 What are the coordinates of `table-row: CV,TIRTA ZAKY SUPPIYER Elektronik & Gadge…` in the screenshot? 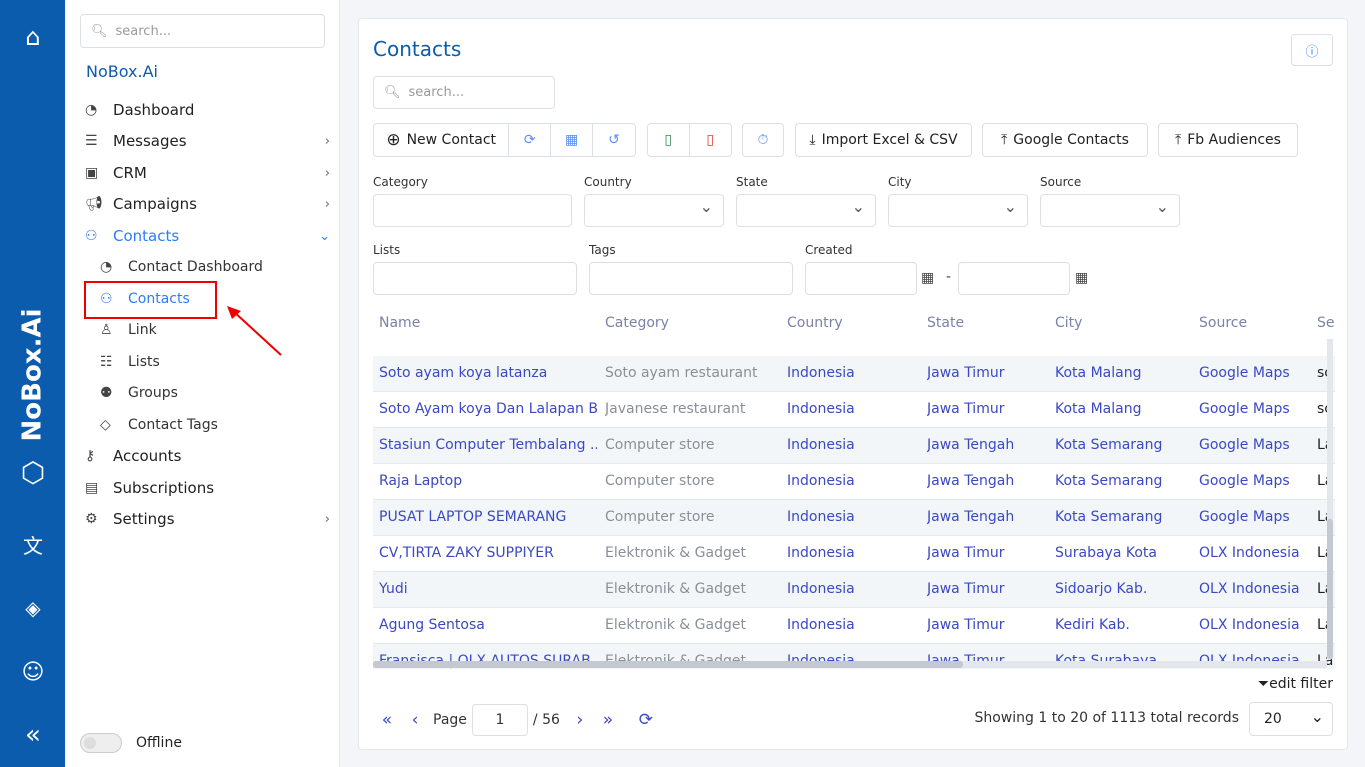 It's located at (854, 554).